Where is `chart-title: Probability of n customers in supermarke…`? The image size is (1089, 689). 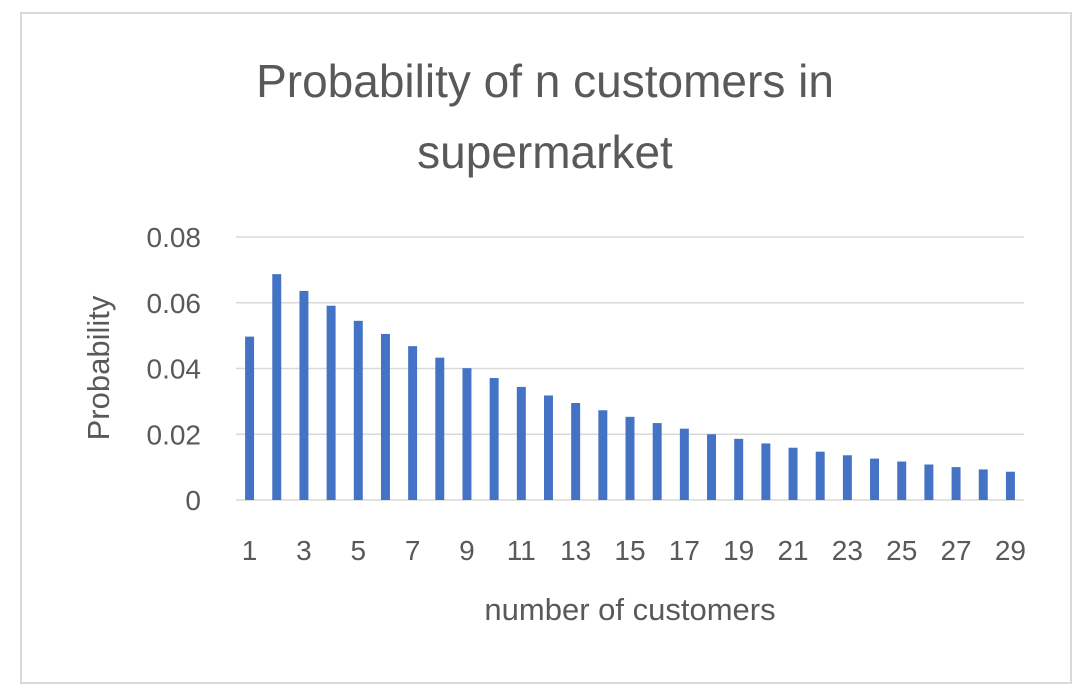
chart-title: Probability of n customers in supermarke… is located at coordinates (545, 116).